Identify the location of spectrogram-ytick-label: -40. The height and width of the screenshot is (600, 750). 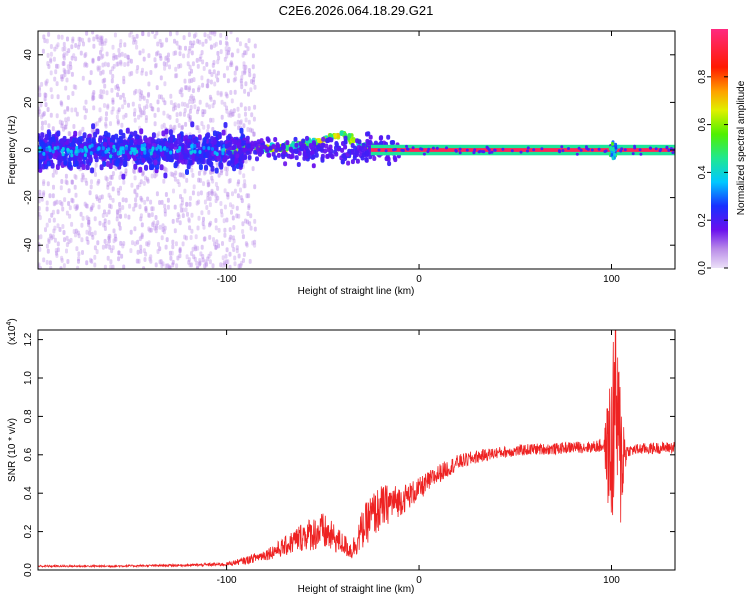
(28, 245).